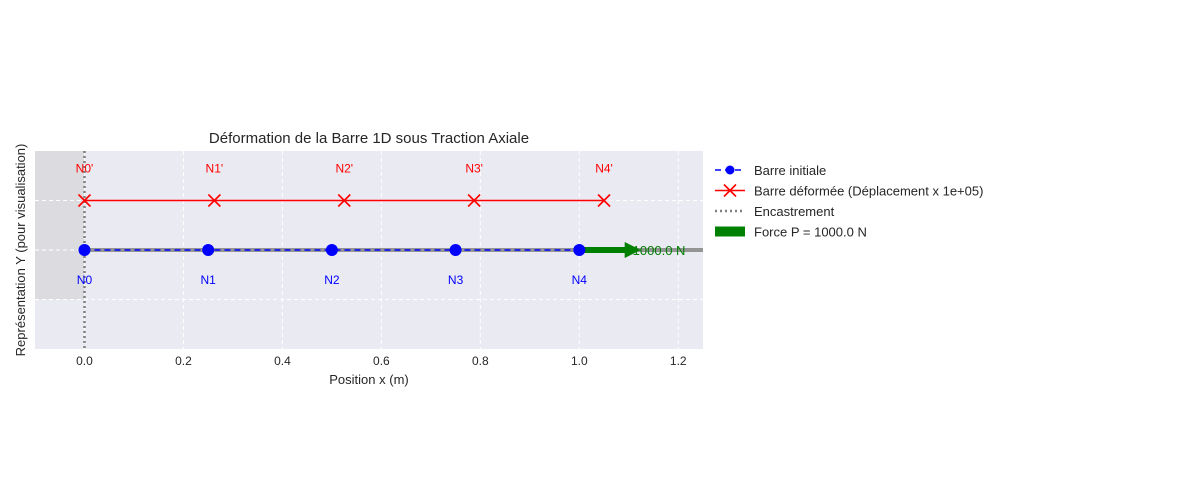 The height and width of the screenshot is (500, 1200). I want to click on x-tick-label: 1.2, so click(678, 361).